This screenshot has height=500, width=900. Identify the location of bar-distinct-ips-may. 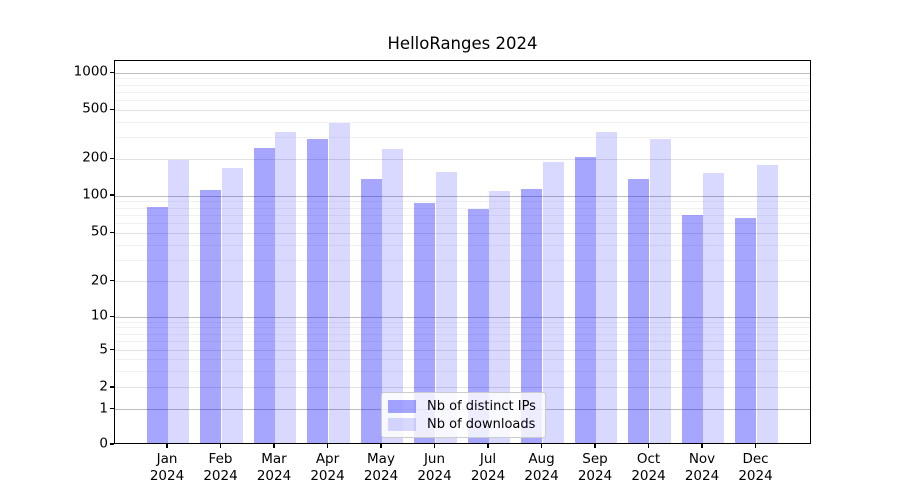
(371, 310).